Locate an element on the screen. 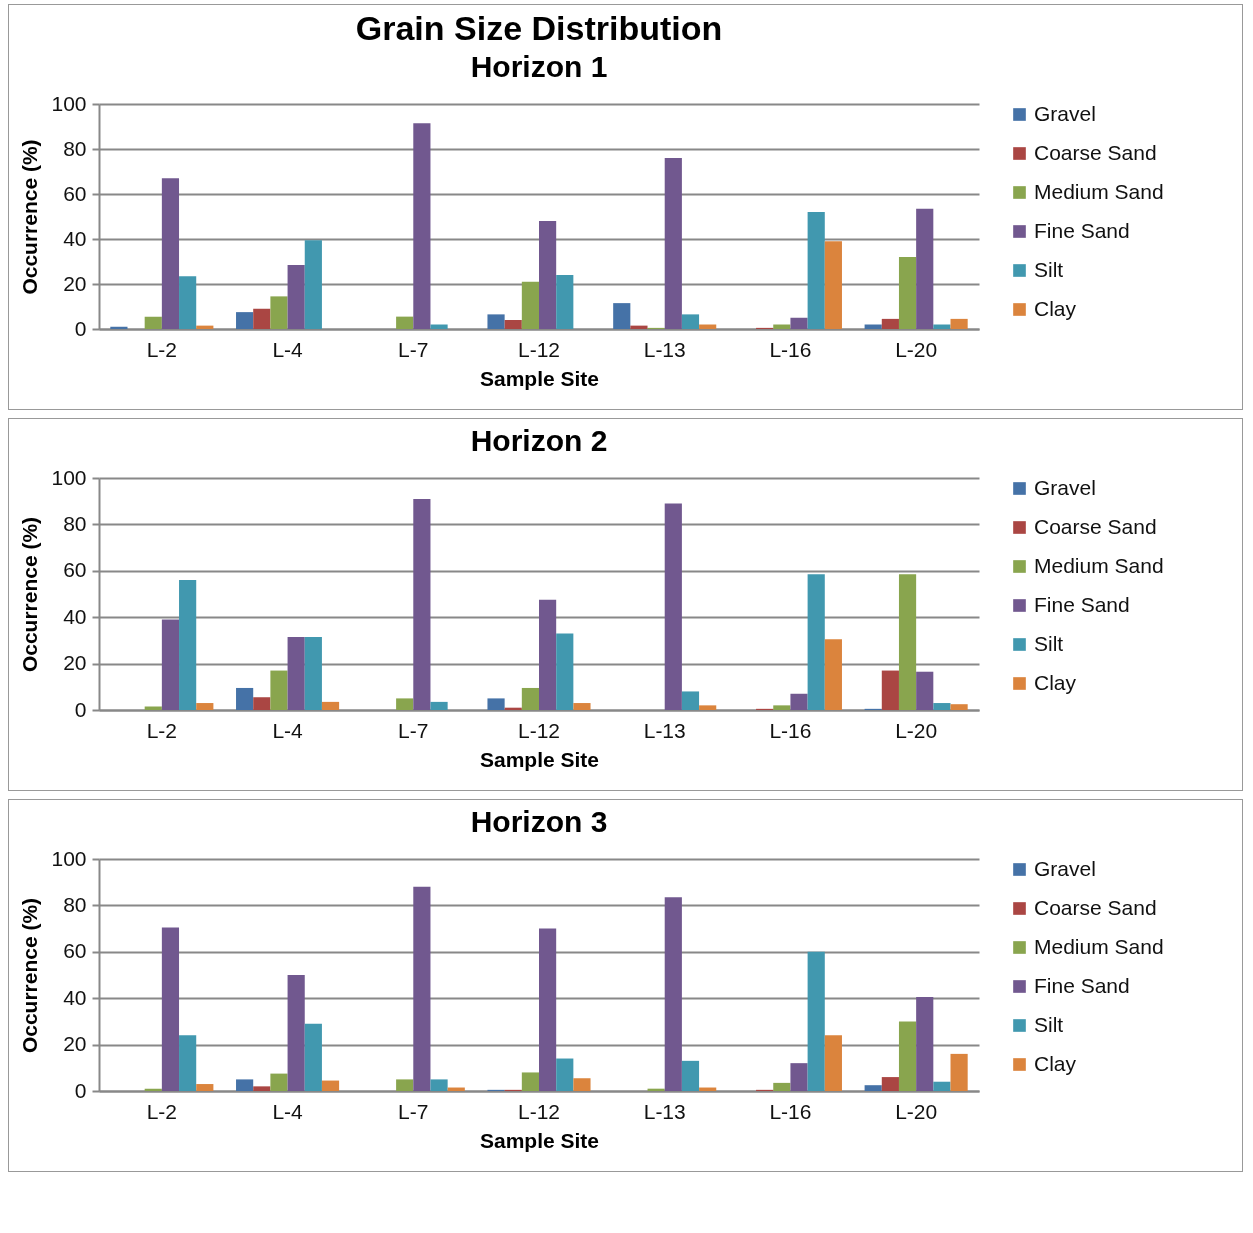 This screenshot has width=1253, height=1233. x-tick-label: L-20 is located at coordinates (916, 349).